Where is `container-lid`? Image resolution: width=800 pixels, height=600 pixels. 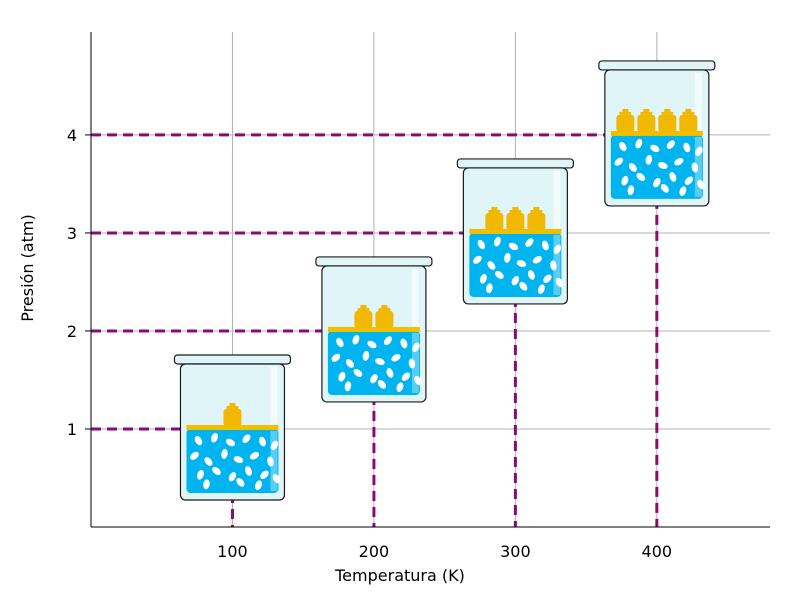
container-lid is located at coordinates (374, 261).